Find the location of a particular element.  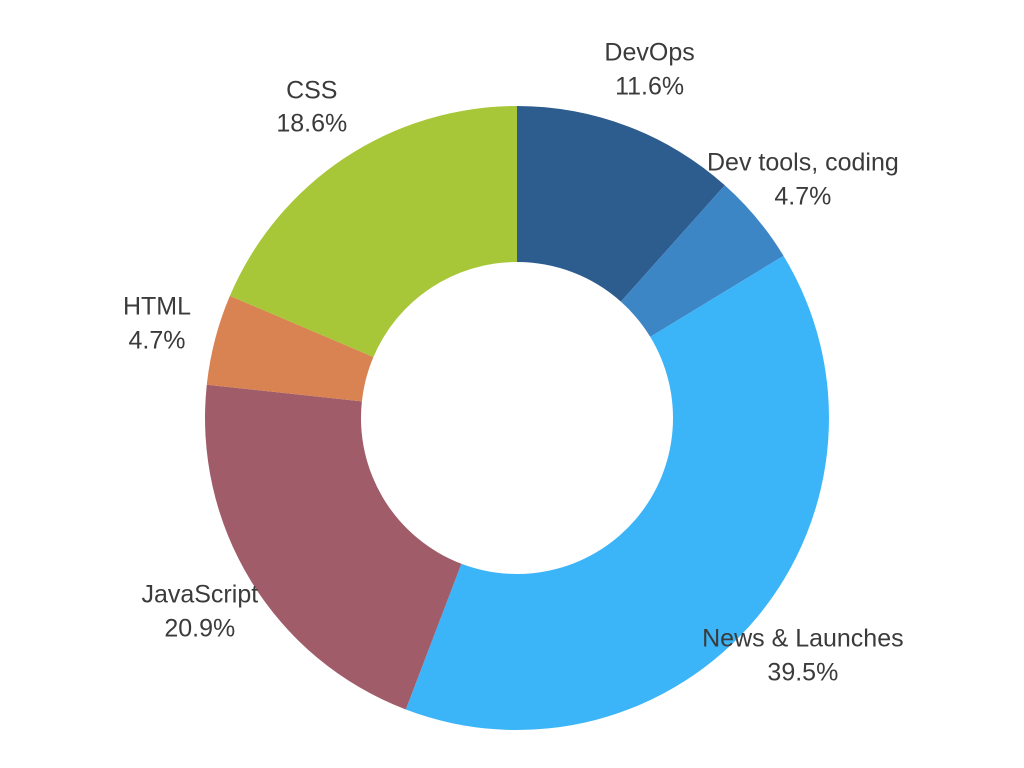

pie-slice-javascript is located at coordinates (333, 547).